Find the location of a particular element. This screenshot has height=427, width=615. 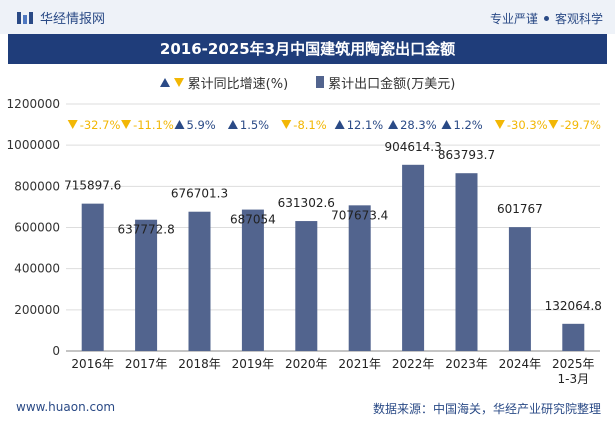

tagline-item: 客观科学 is located at coordinates (578, 19).